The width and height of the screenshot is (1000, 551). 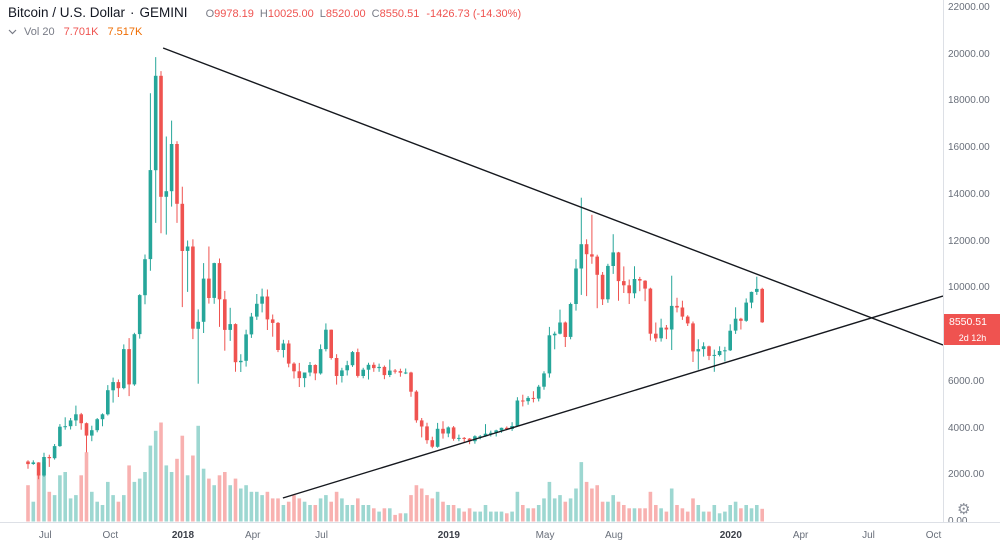 What do you see at coordinates (322, 14) in the screenshot?
I see `low-label: L` at bounding box center [322, 14].